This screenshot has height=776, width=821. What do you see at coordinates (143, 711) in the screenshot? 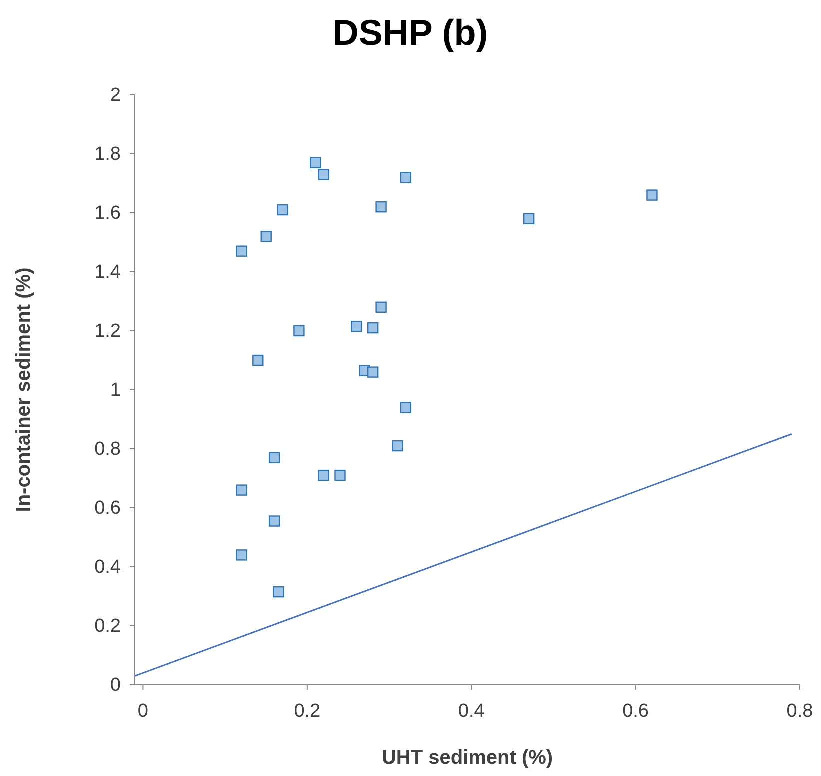
I see `x-tick-label: 0` at bounding box center [143, 711].